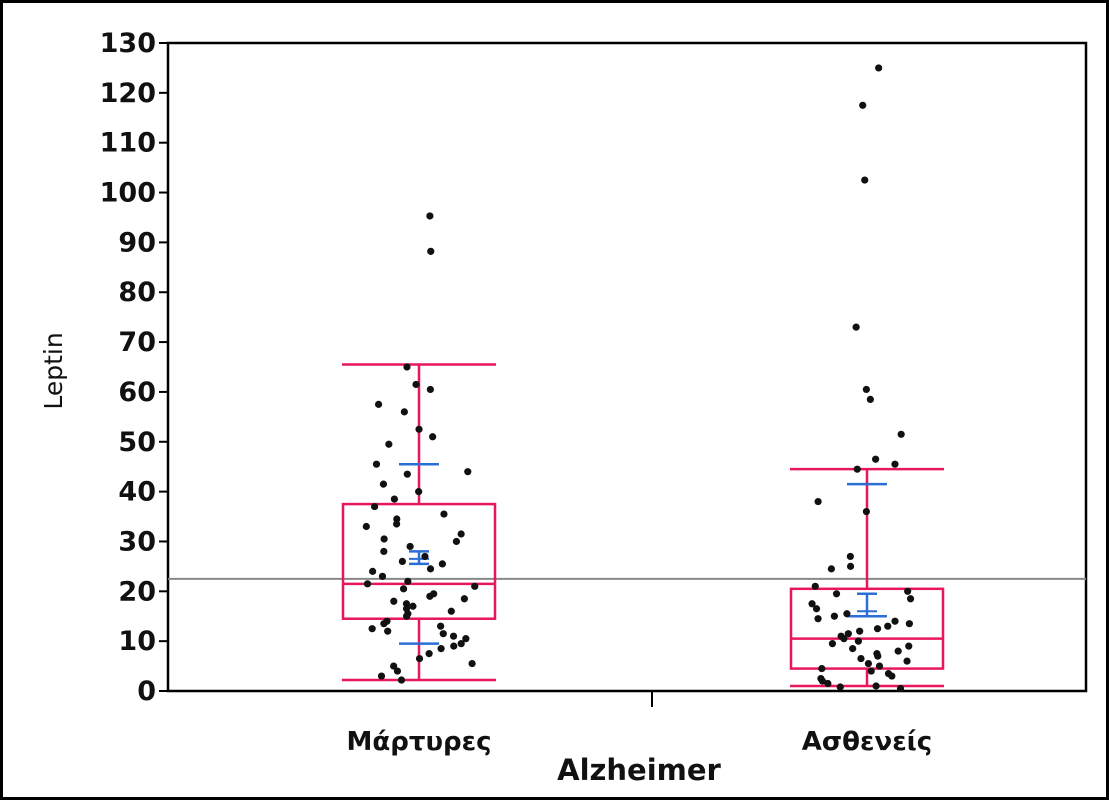 The height and width of the screenshot is (800, 1109). I want to click on y-tick-label: 0, so click(146, 691).